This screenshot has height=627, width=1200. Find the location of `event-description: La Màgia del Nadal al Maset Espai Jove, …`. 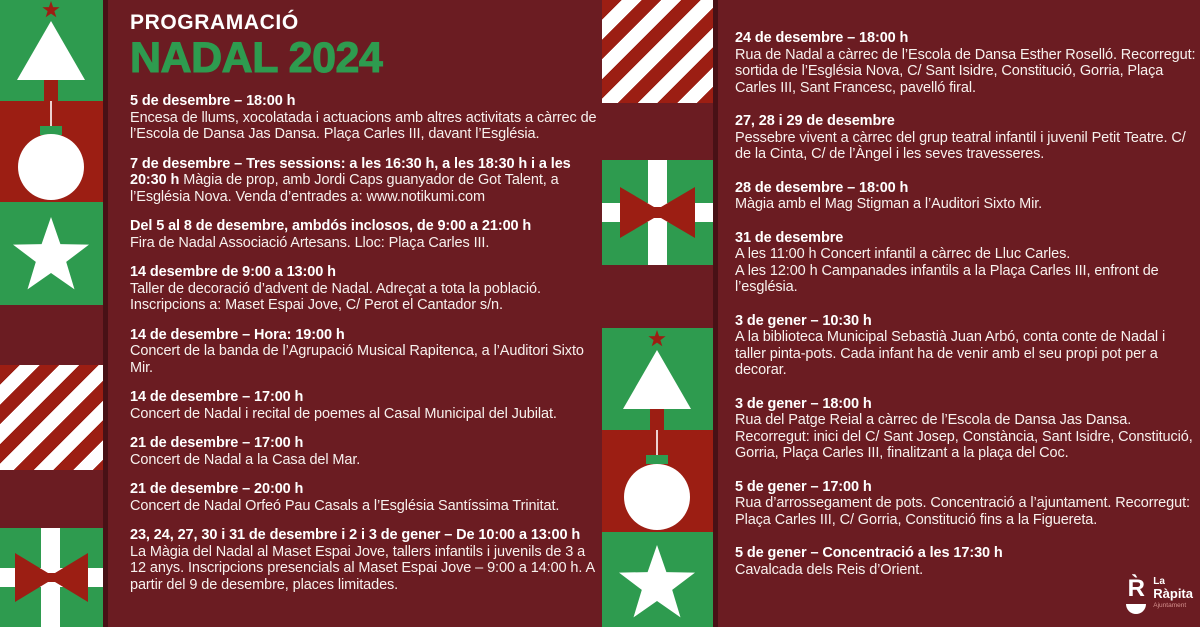

event-description: La Màgia del Nadal al Maset Espai Jove, … is located at coordinates (362, 568).